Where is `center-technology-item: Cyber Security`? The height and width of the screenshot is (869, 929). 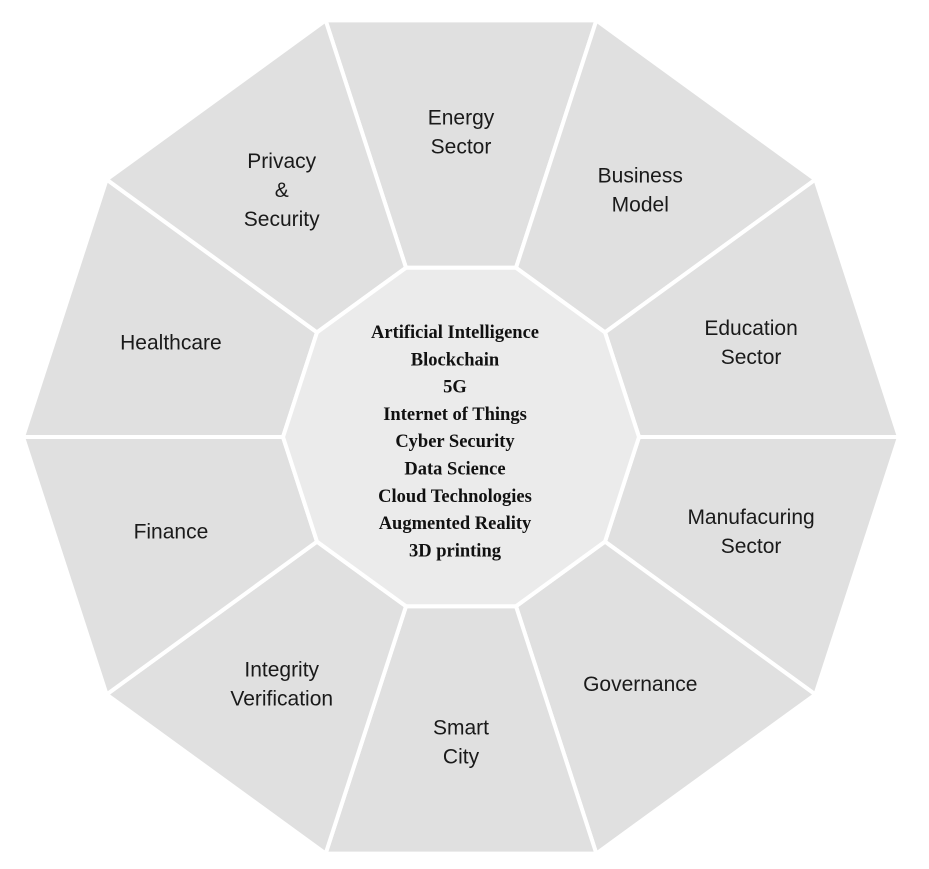
center-technology-item: Cyber Security is located at coordinates (455, 442).